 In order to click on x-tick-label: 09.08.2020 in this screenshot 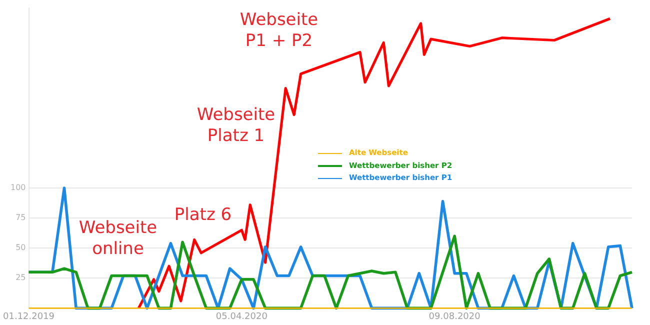, I will do `click(454, 317)`.